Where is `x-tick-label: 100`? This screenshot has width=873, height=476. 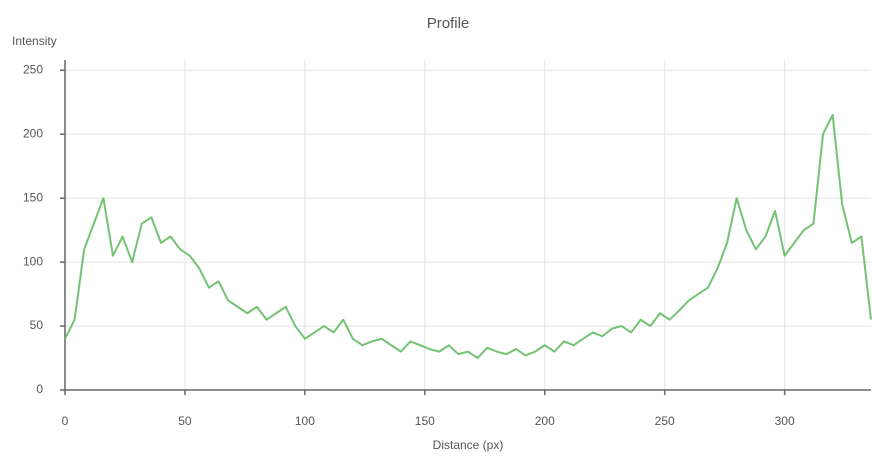
x-tick-label: 100 is located at coordinates (305, 421).